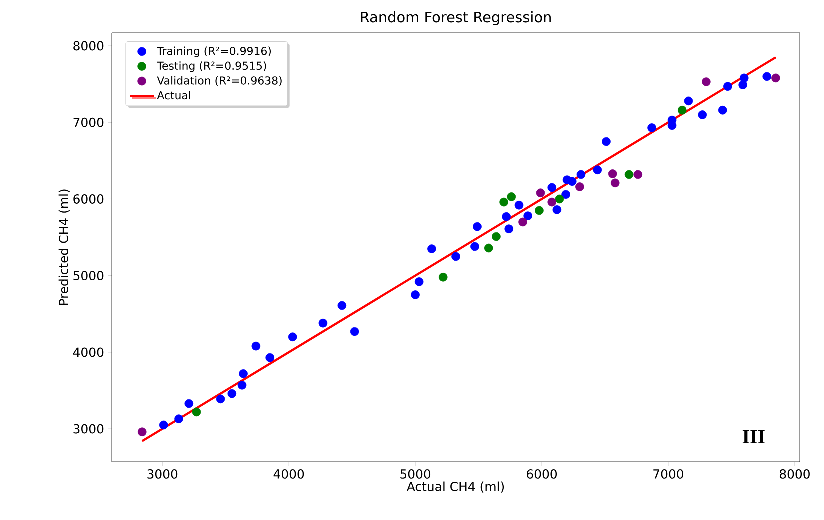 The width and height of the screenshot is (824, 520). What do you see at coordinates (89, 276) in the screenshot?
I see `y-tick-label: 5000` at bounding box center [89, 276].